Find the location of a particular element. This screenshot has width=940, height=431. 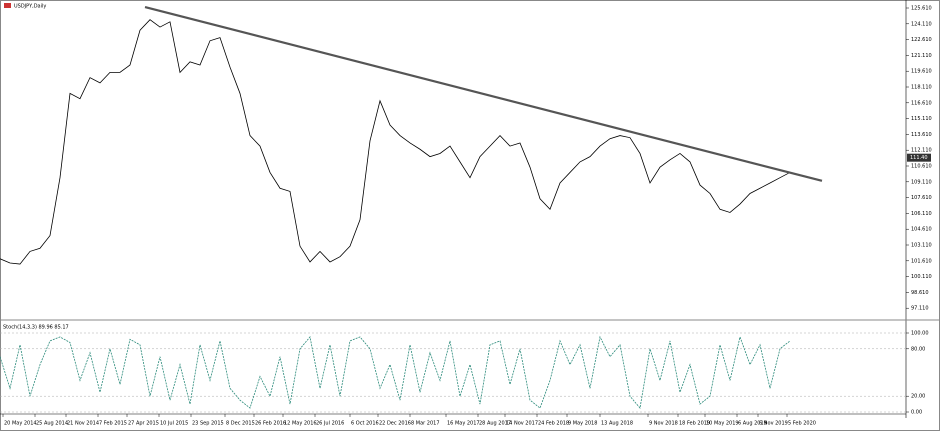

x-tick-label: 13 Aug 2018 is located at coordinates (617, 424).